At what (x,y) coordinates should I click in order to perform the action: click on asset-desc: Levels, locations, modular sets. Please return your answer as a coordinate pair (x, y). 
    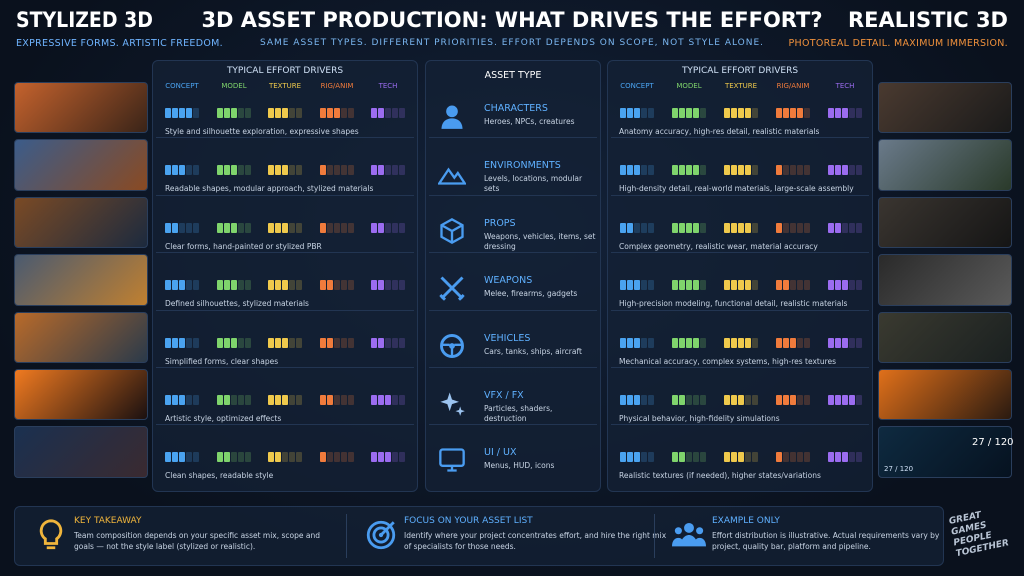
    Looking at the image, I should click on (533, 184).